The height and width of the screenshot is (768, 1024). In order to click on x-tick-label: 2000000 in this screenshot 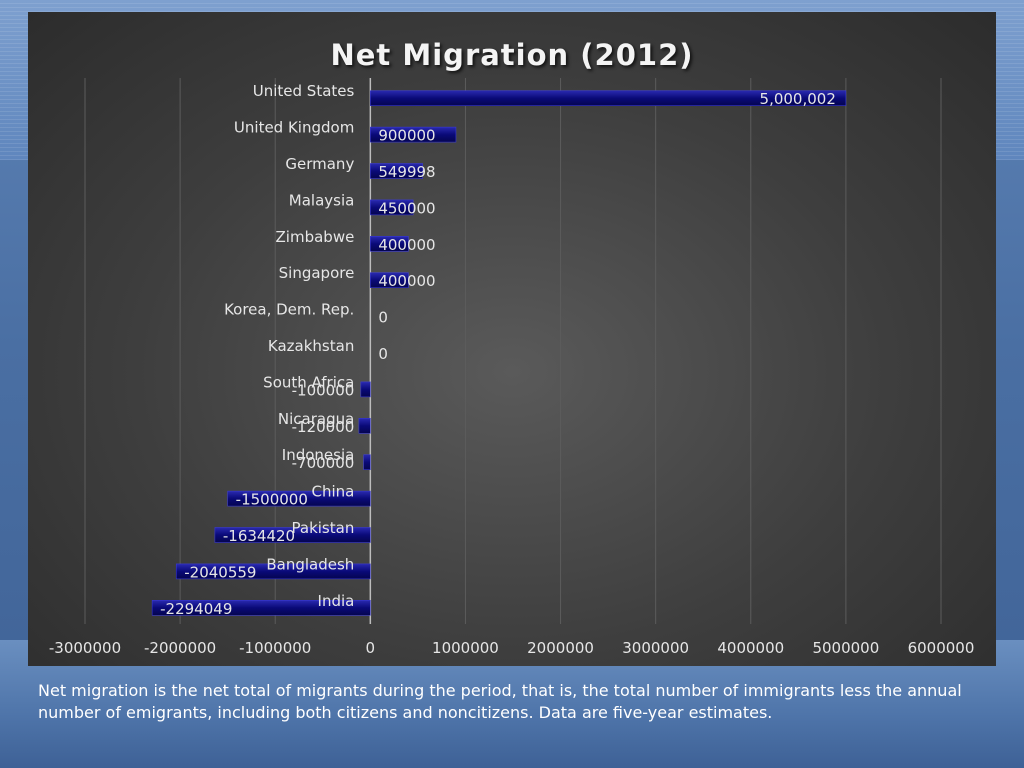, I will do `click(560, 648)`.